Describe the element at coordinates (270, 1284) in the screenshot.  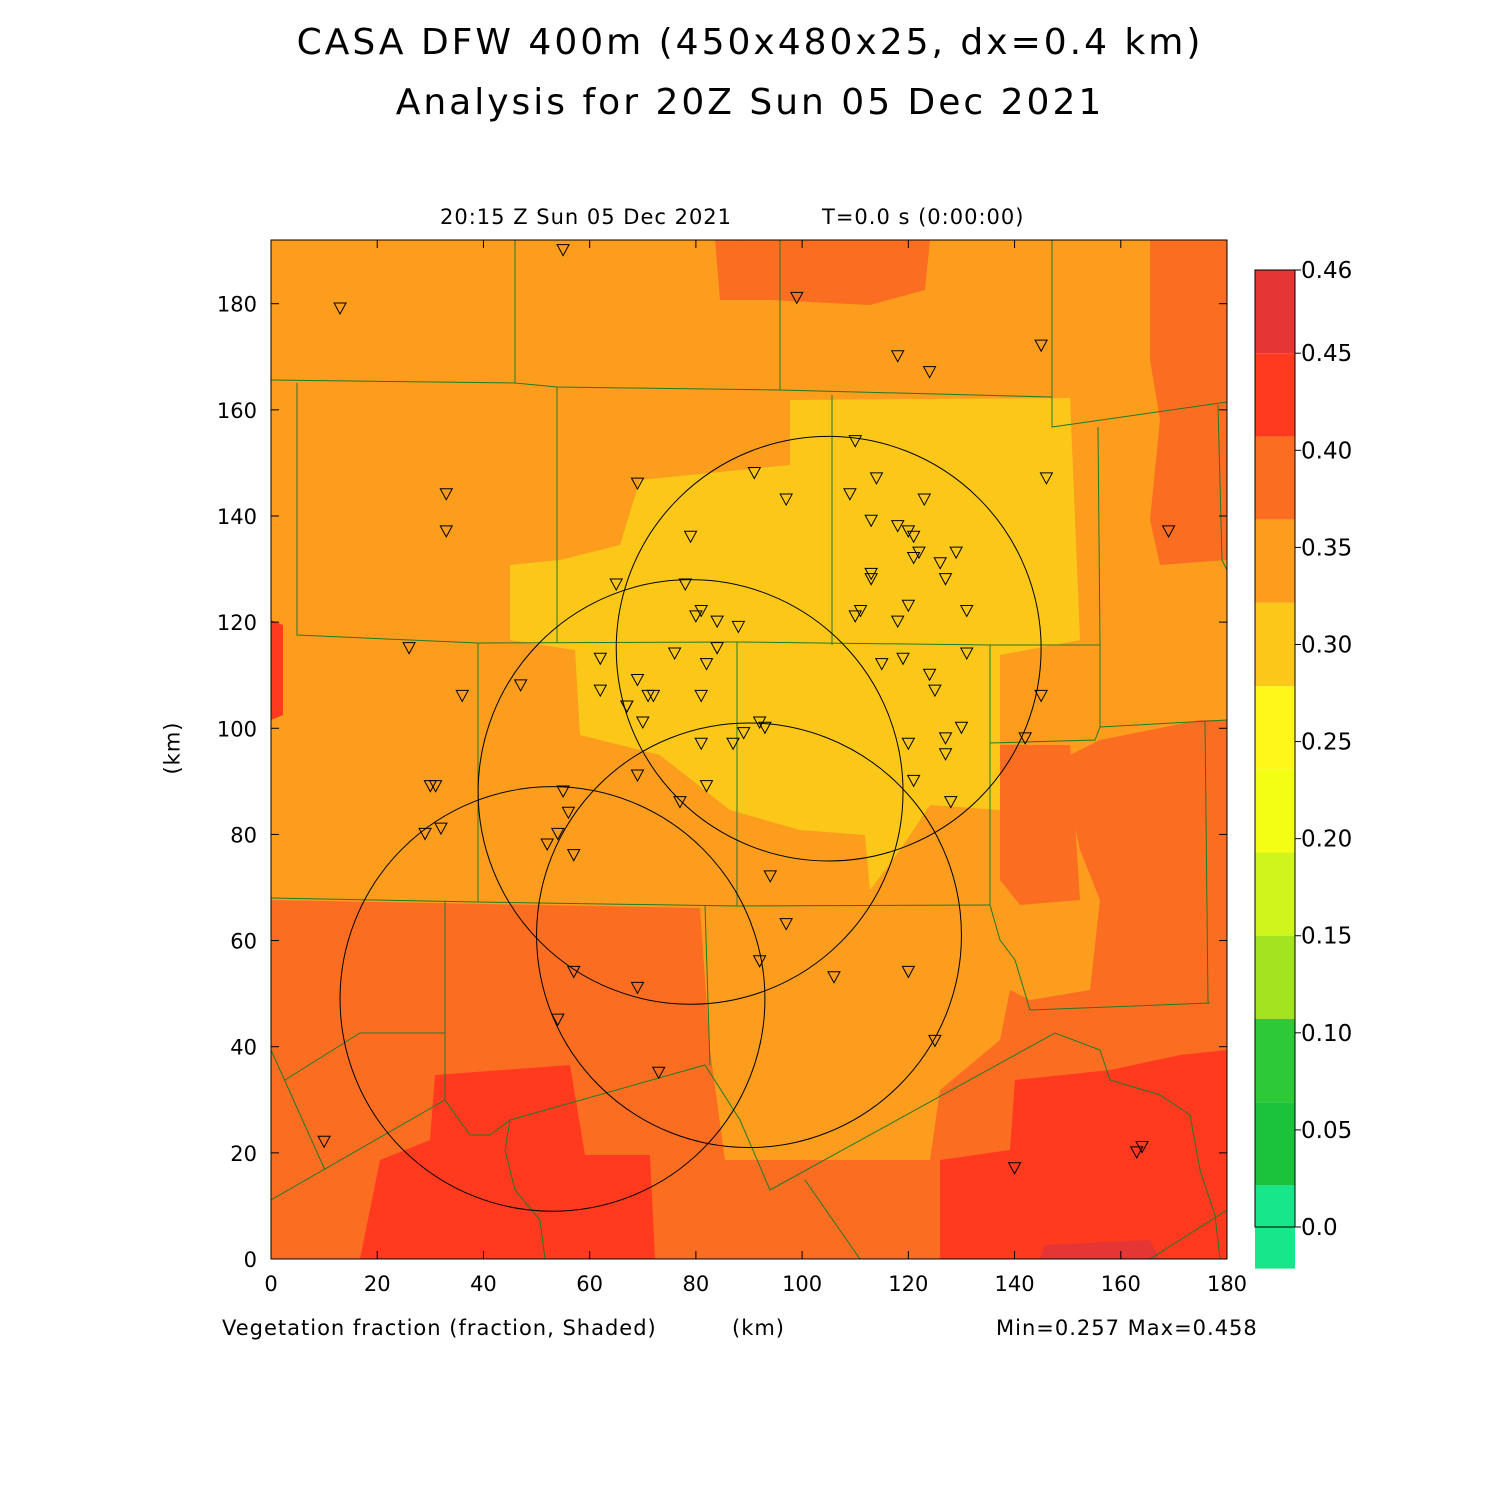
I see `x-tick-label: 0` at that location.